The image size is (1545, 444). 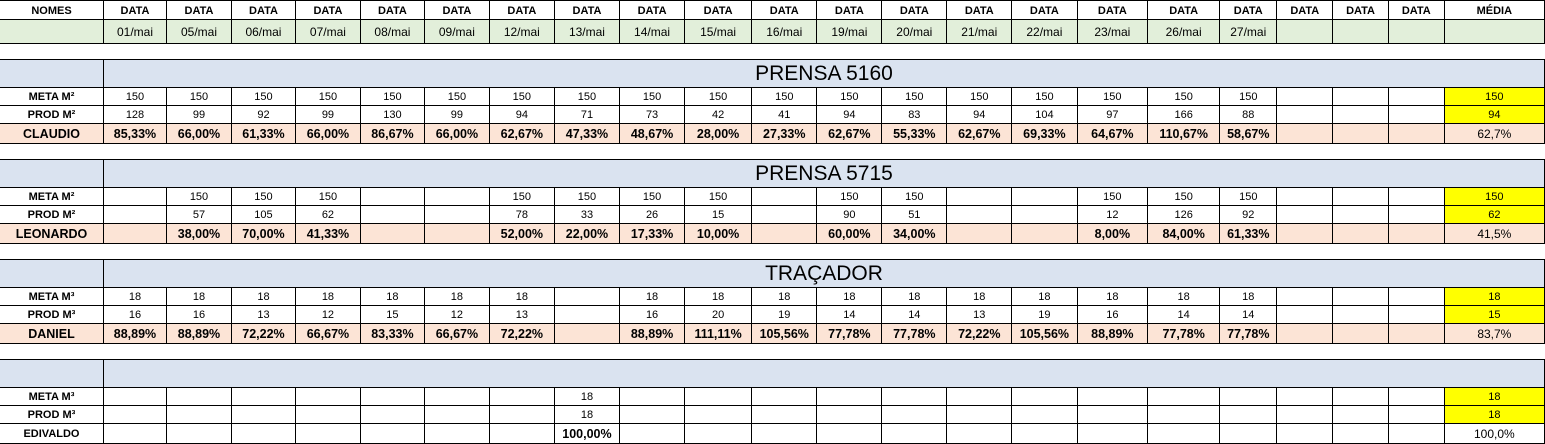 I want to click on operator-name: DANIEL, so click(x=52, y=333).